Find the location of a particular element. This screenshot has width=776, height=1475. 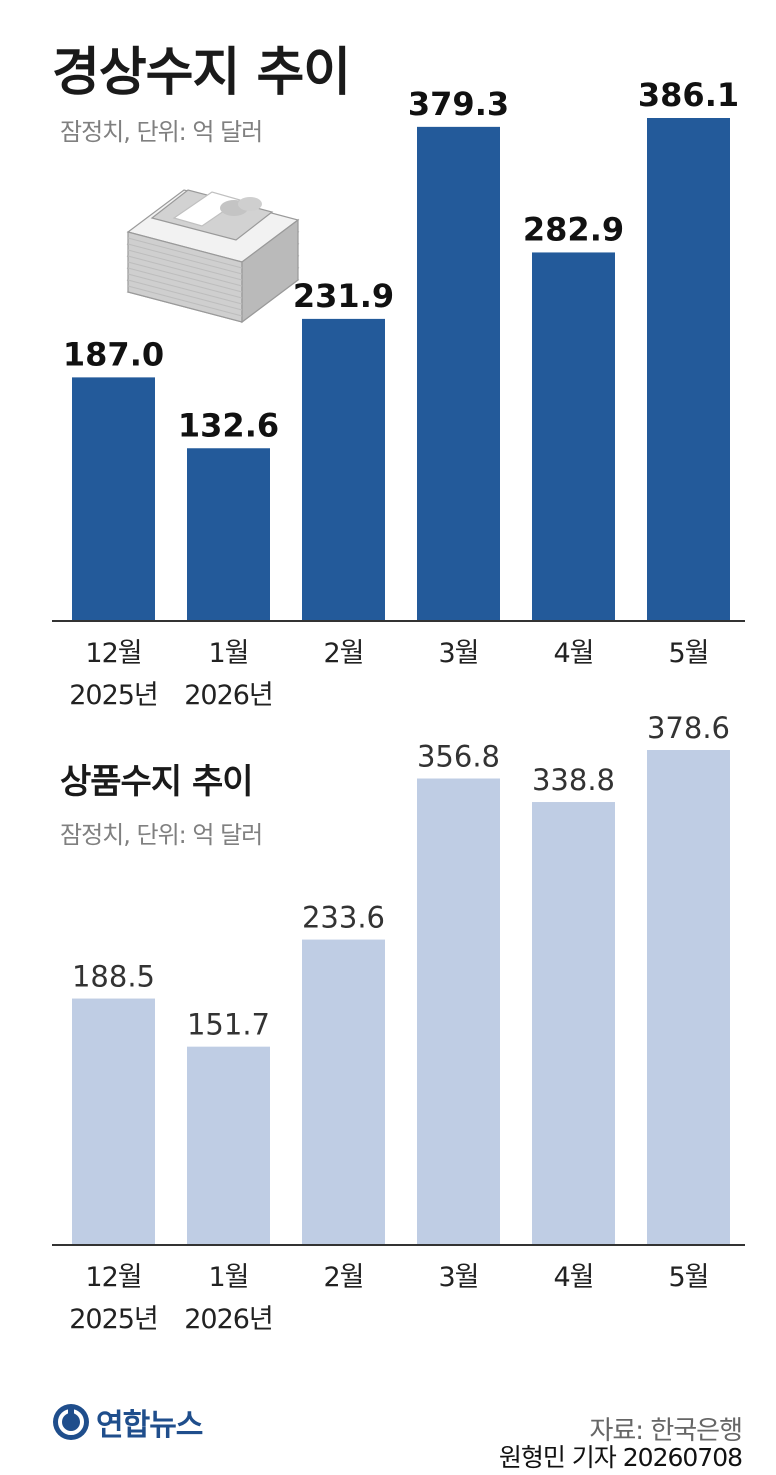

chart1-value-label-4: 282.9 is located at coordinates (573, 229).